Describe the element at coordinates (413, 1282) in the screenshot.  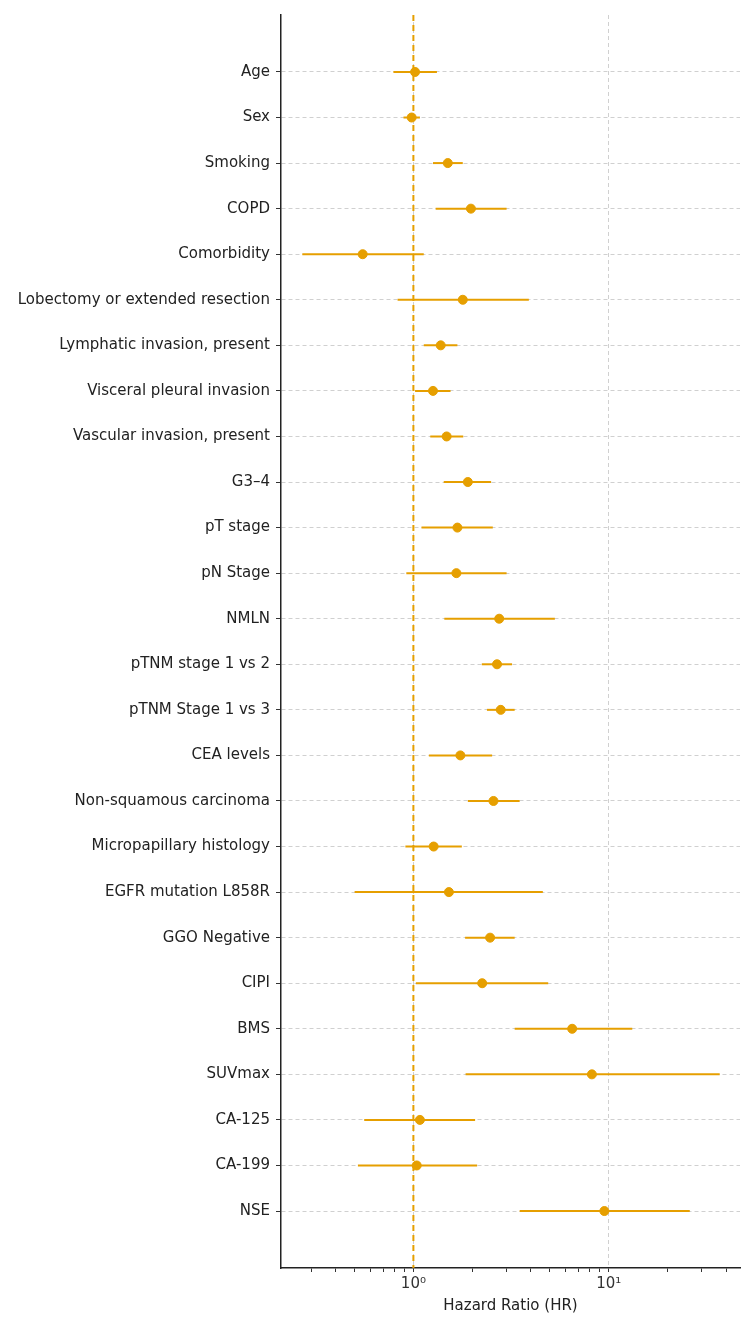
I see `x-tick-label: 10⁰` at that location.